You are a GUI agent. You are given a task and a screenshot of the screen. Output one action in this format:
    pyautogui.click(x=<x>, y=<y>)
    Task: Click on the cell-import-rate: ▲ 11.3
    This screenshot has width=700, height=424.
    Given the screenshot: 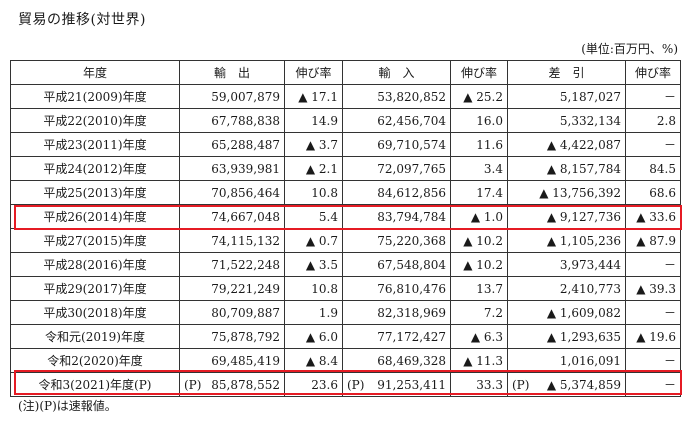 What is the action you would take?
    pyautogui.click(x=479, y=360)
    